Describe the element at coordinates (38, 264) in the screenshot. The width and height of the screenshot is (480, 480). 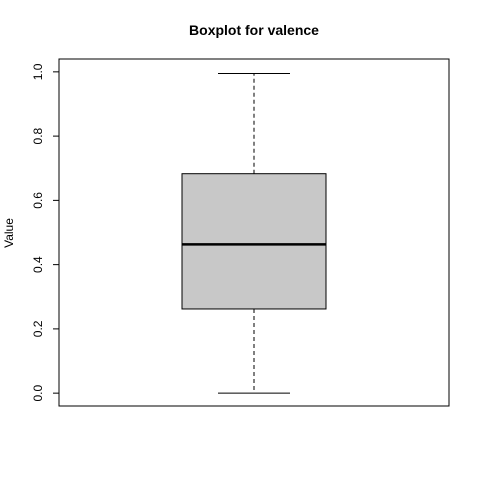
I see `y-tick-label-2: 0.4` at that location.